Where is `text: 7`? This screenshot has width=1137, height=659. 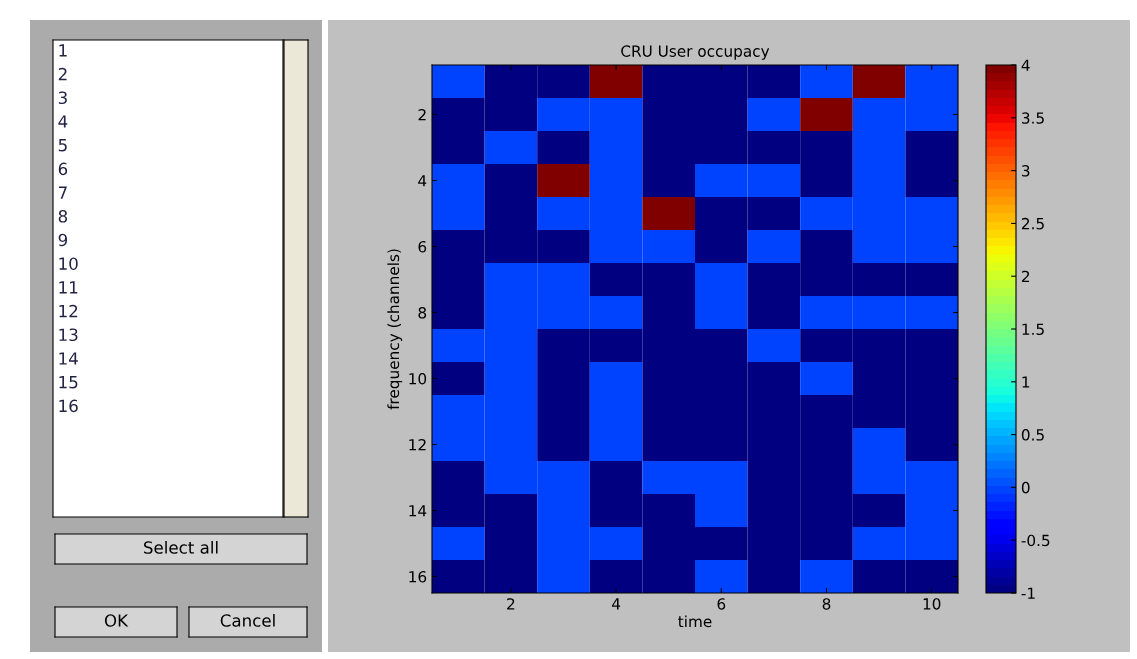
text: 7 is located at coordinates (62, 192).